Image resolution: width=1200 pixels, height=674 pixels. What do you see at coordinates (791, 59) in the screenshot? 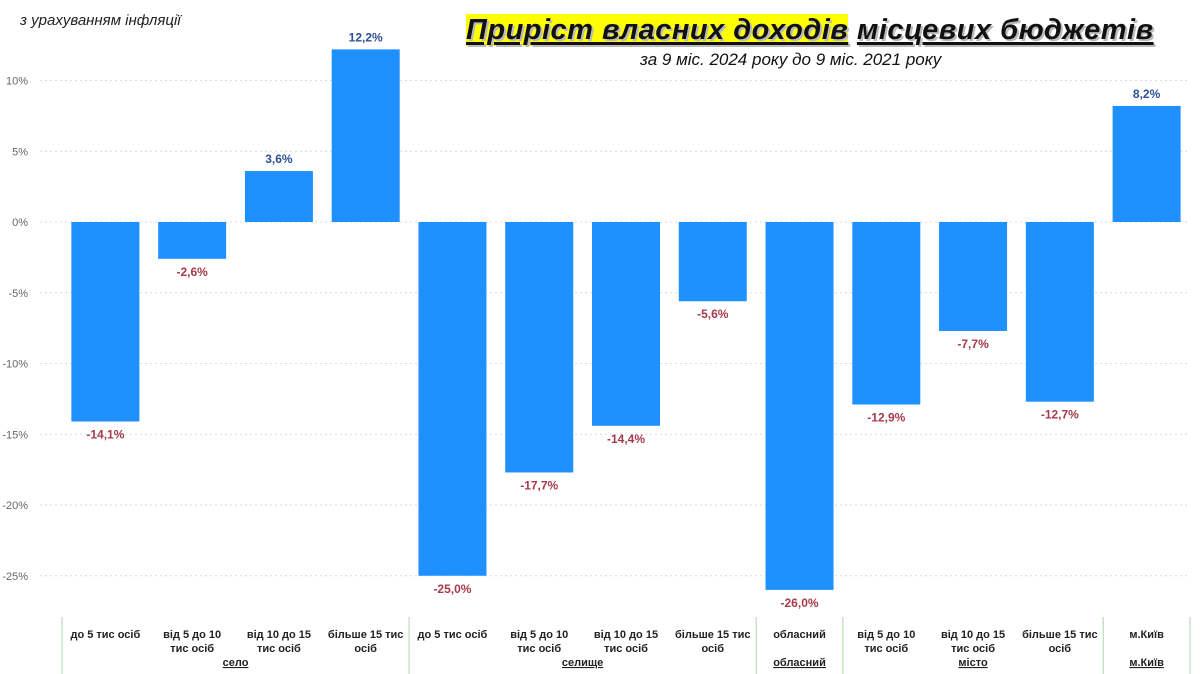
I see `chart-subtitle: за 9 міс. 2024 року до 9 міс. 2021 року` at bounding box center [791, 59].